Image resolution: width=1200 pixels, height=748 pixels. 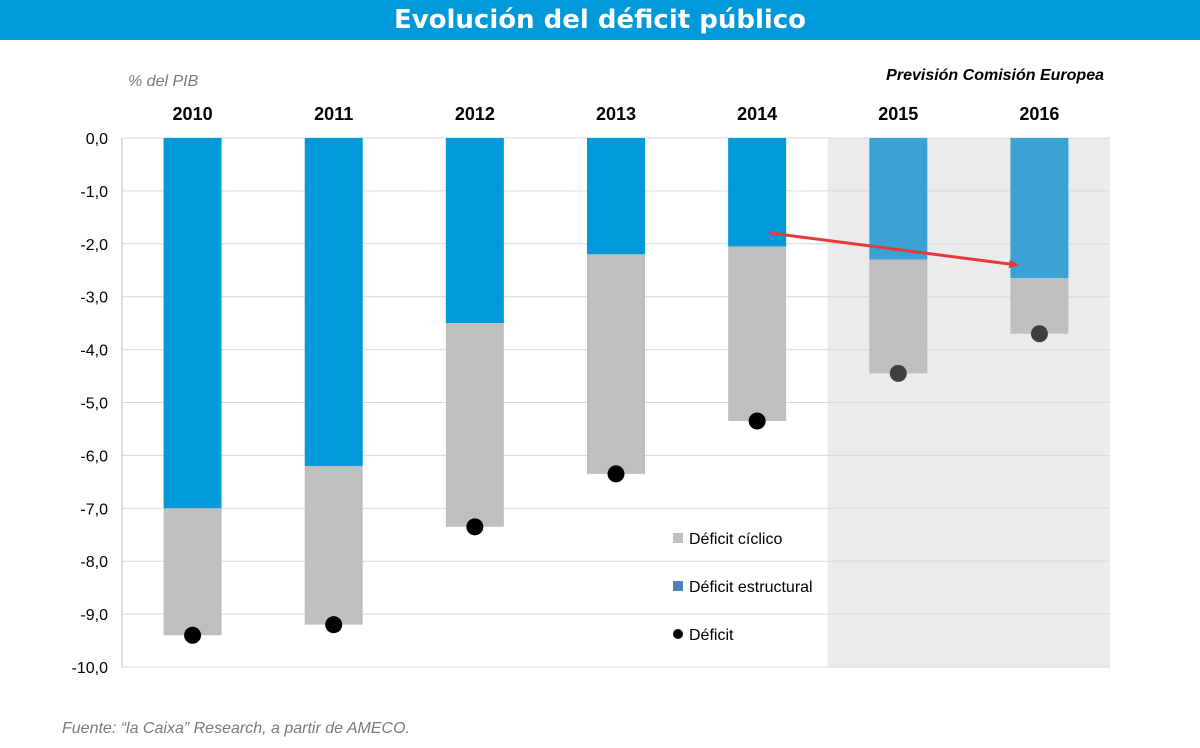 I want to click on deficit-point-2012, so click(x=475, y=527).